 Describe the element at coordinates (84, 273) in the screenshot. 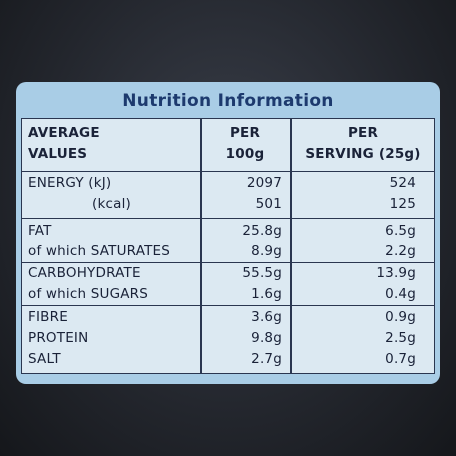

I see `row-label: CARBOHYDRATE` at that location.